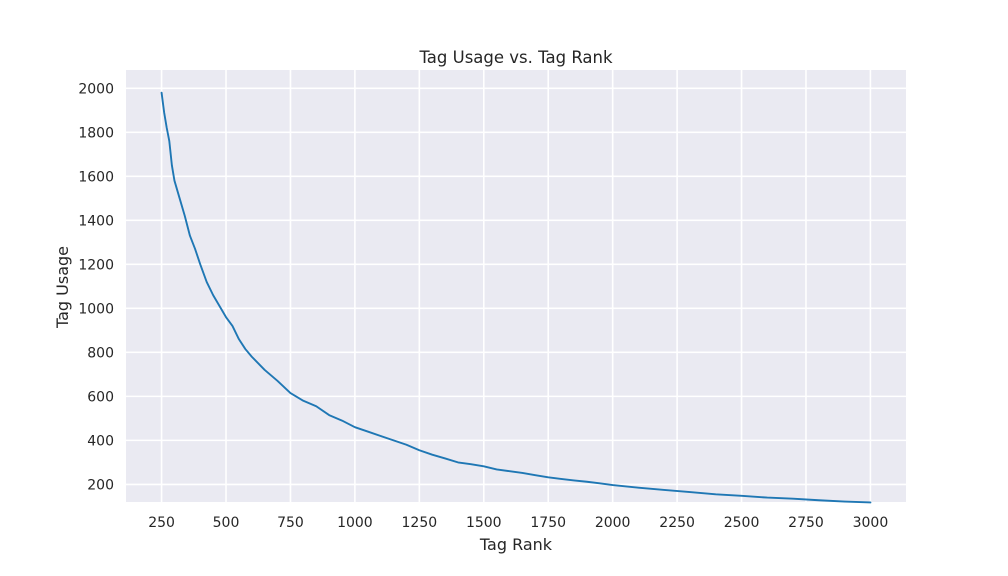  I want to click on x-tick-label: 2000, so click(613, 523).